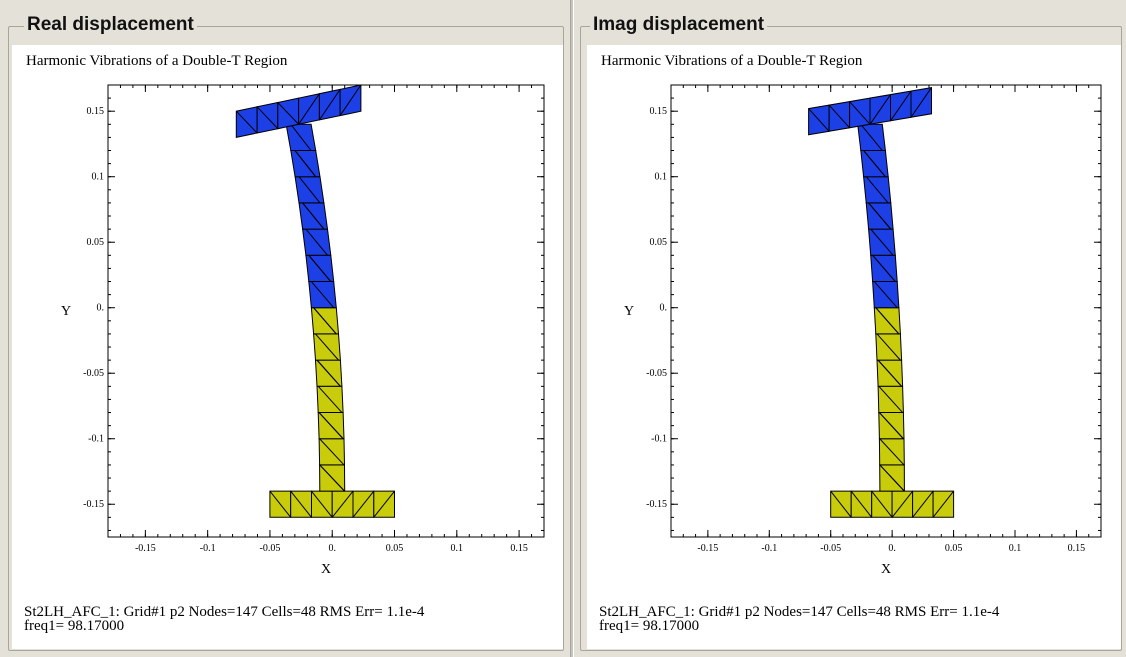 The height and width of the screenshot is (657, 1126). Describe the element at coordinates (572, 328) in the screenshot. I see `splitter` at that location.